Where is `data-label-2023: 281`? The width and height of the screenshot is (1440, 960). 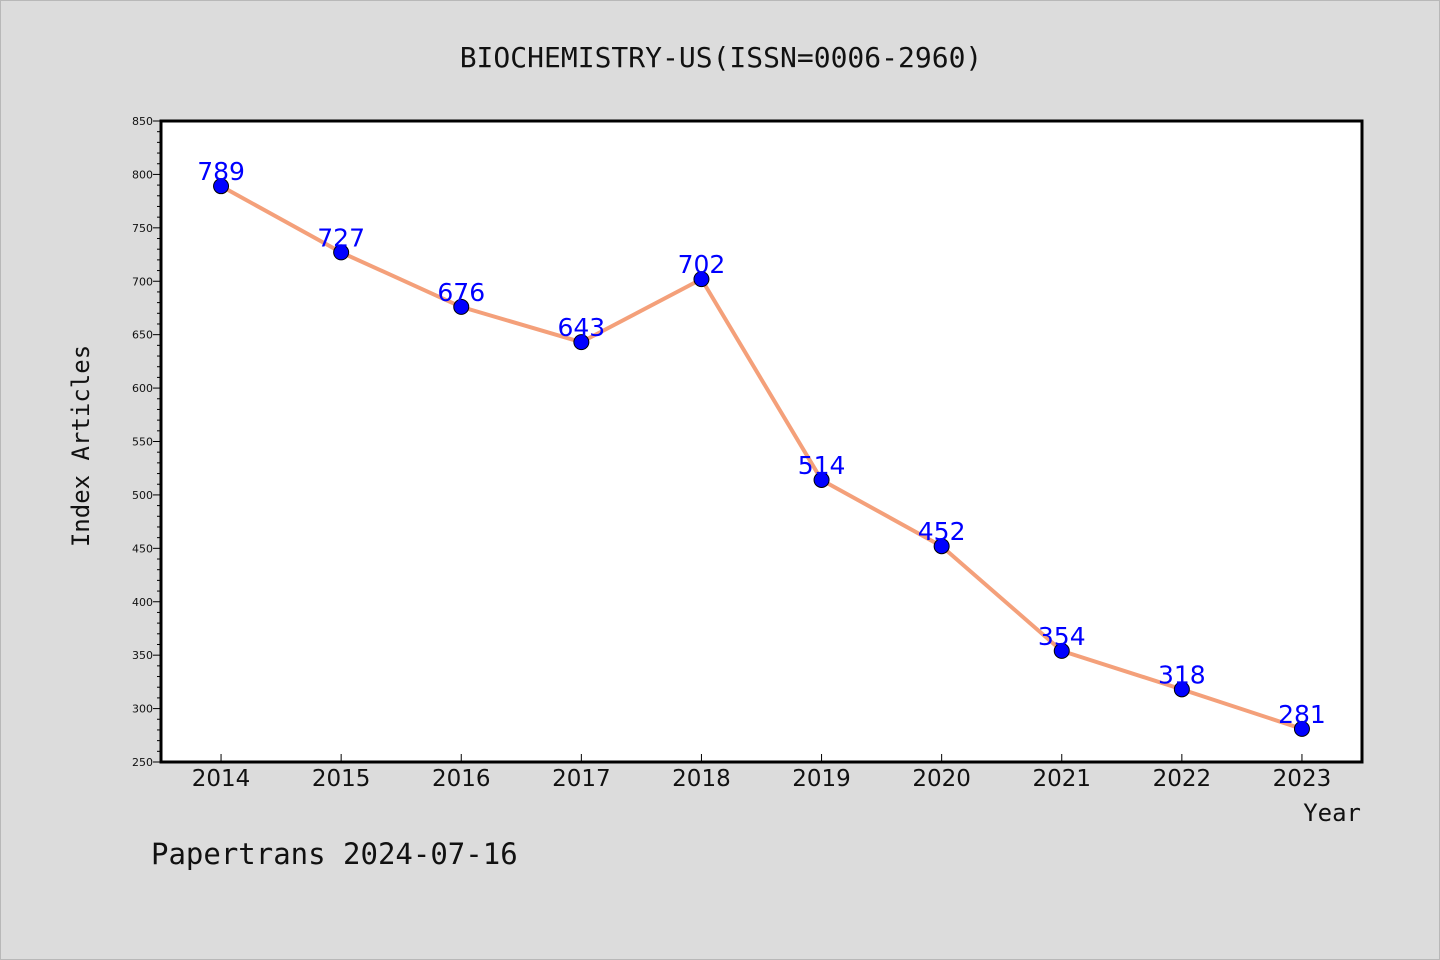 data-label-2023: 281 is located at coordinates (1302, 714).